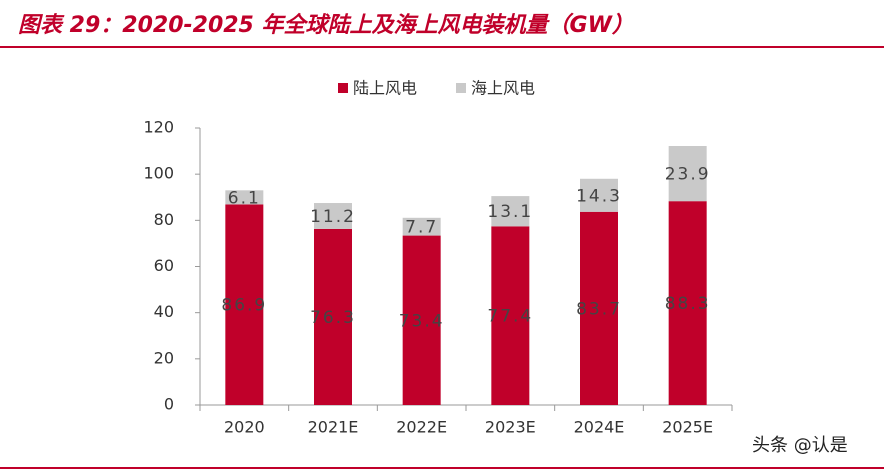  Describe the element at coordinates (800, 445) in the screenshot. I see `watermark: 头条 @认是` at that location.